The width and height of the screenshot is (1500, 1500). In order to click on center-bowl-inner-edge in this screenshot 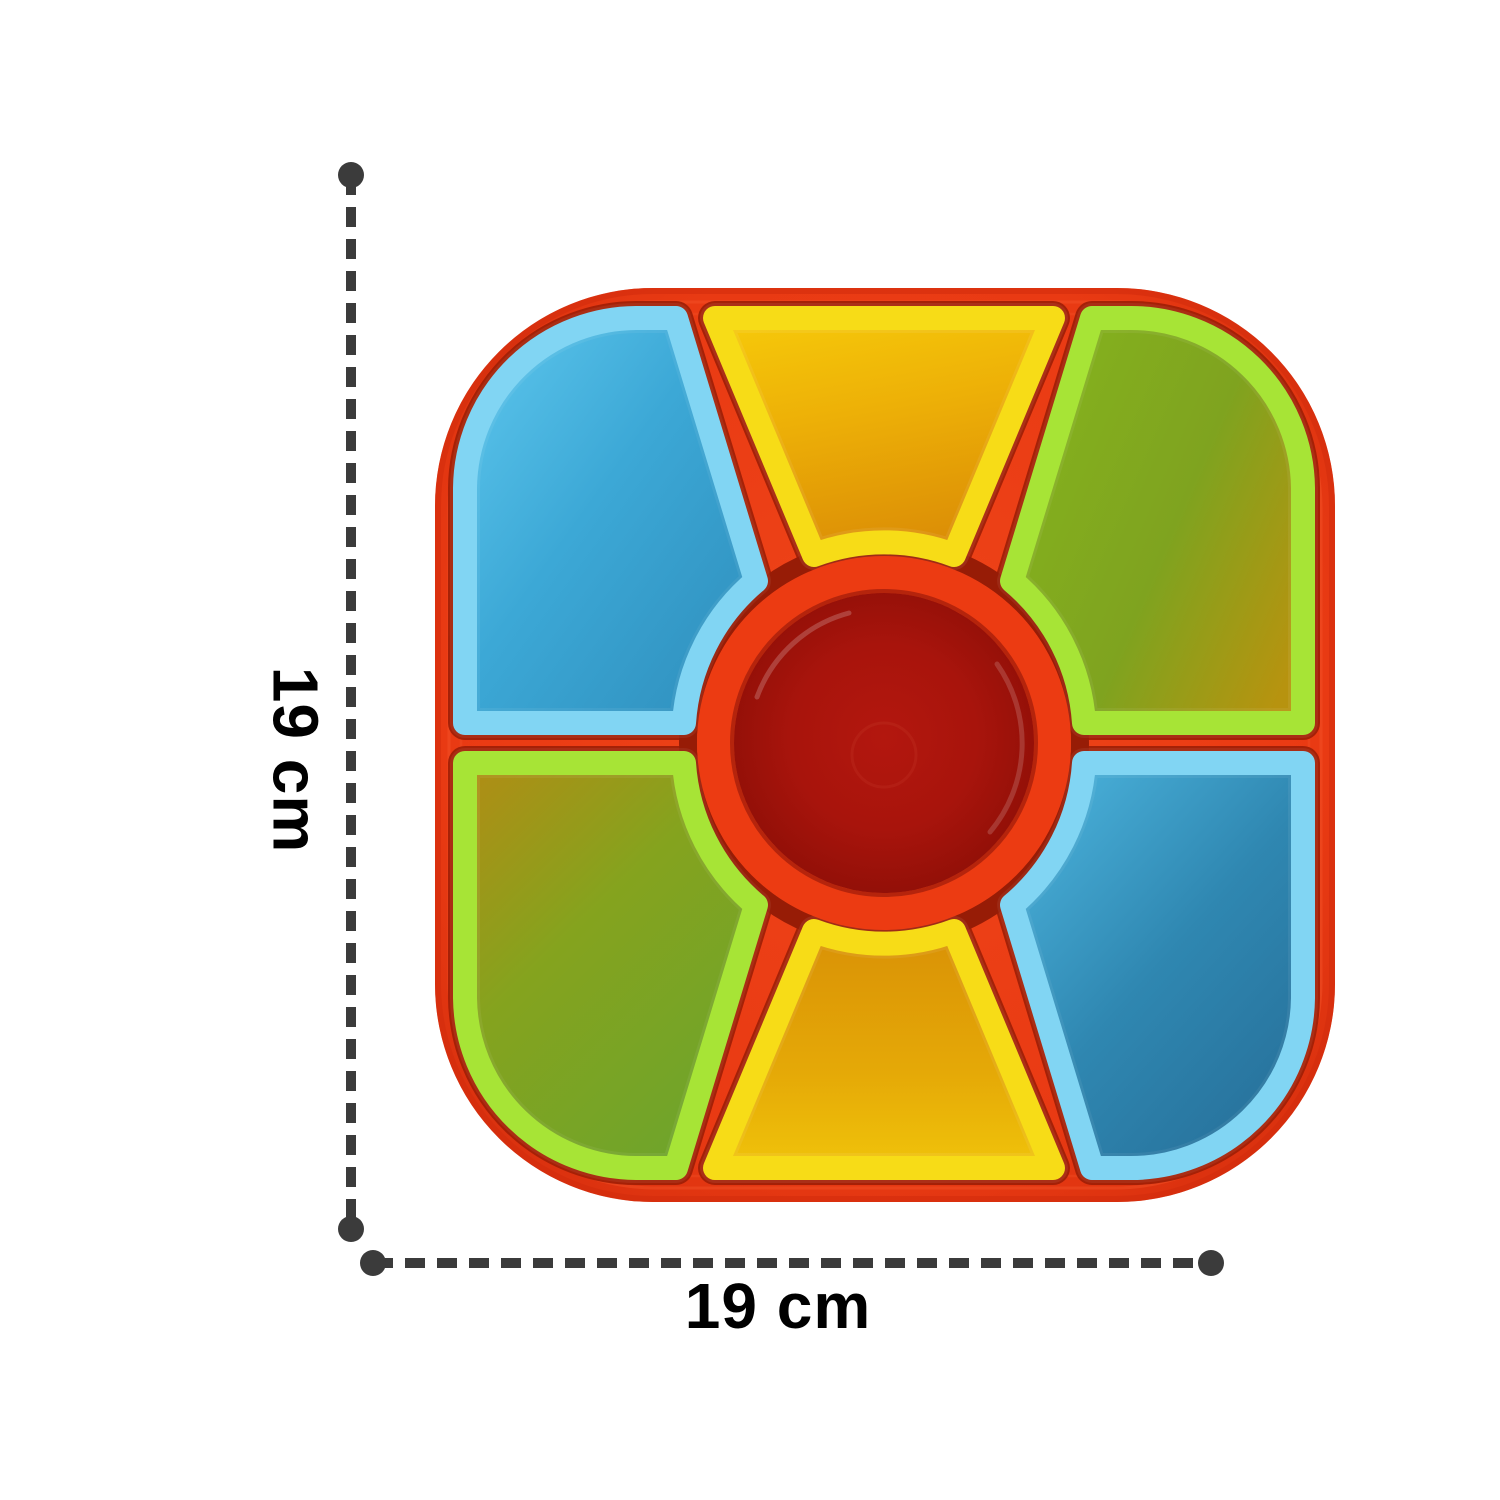, I will do `click(884, 743)`.